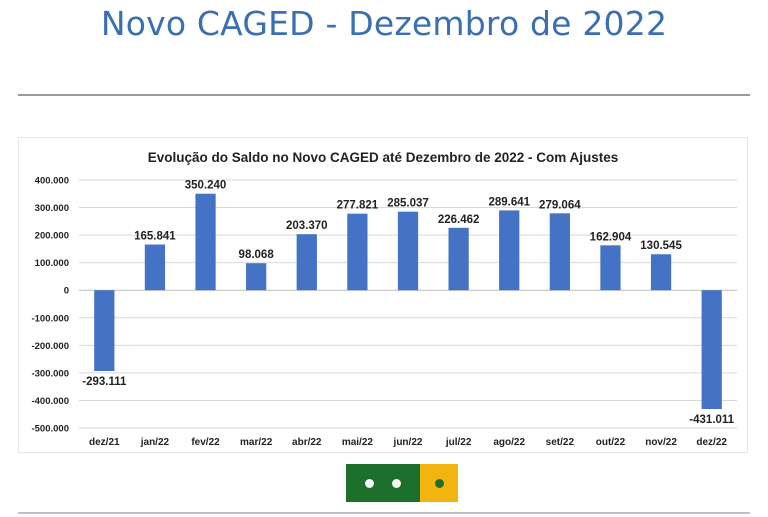 This screenshot has height=517, width=768. I want to click on y-tick-label: -400.000, so click(50, 401).